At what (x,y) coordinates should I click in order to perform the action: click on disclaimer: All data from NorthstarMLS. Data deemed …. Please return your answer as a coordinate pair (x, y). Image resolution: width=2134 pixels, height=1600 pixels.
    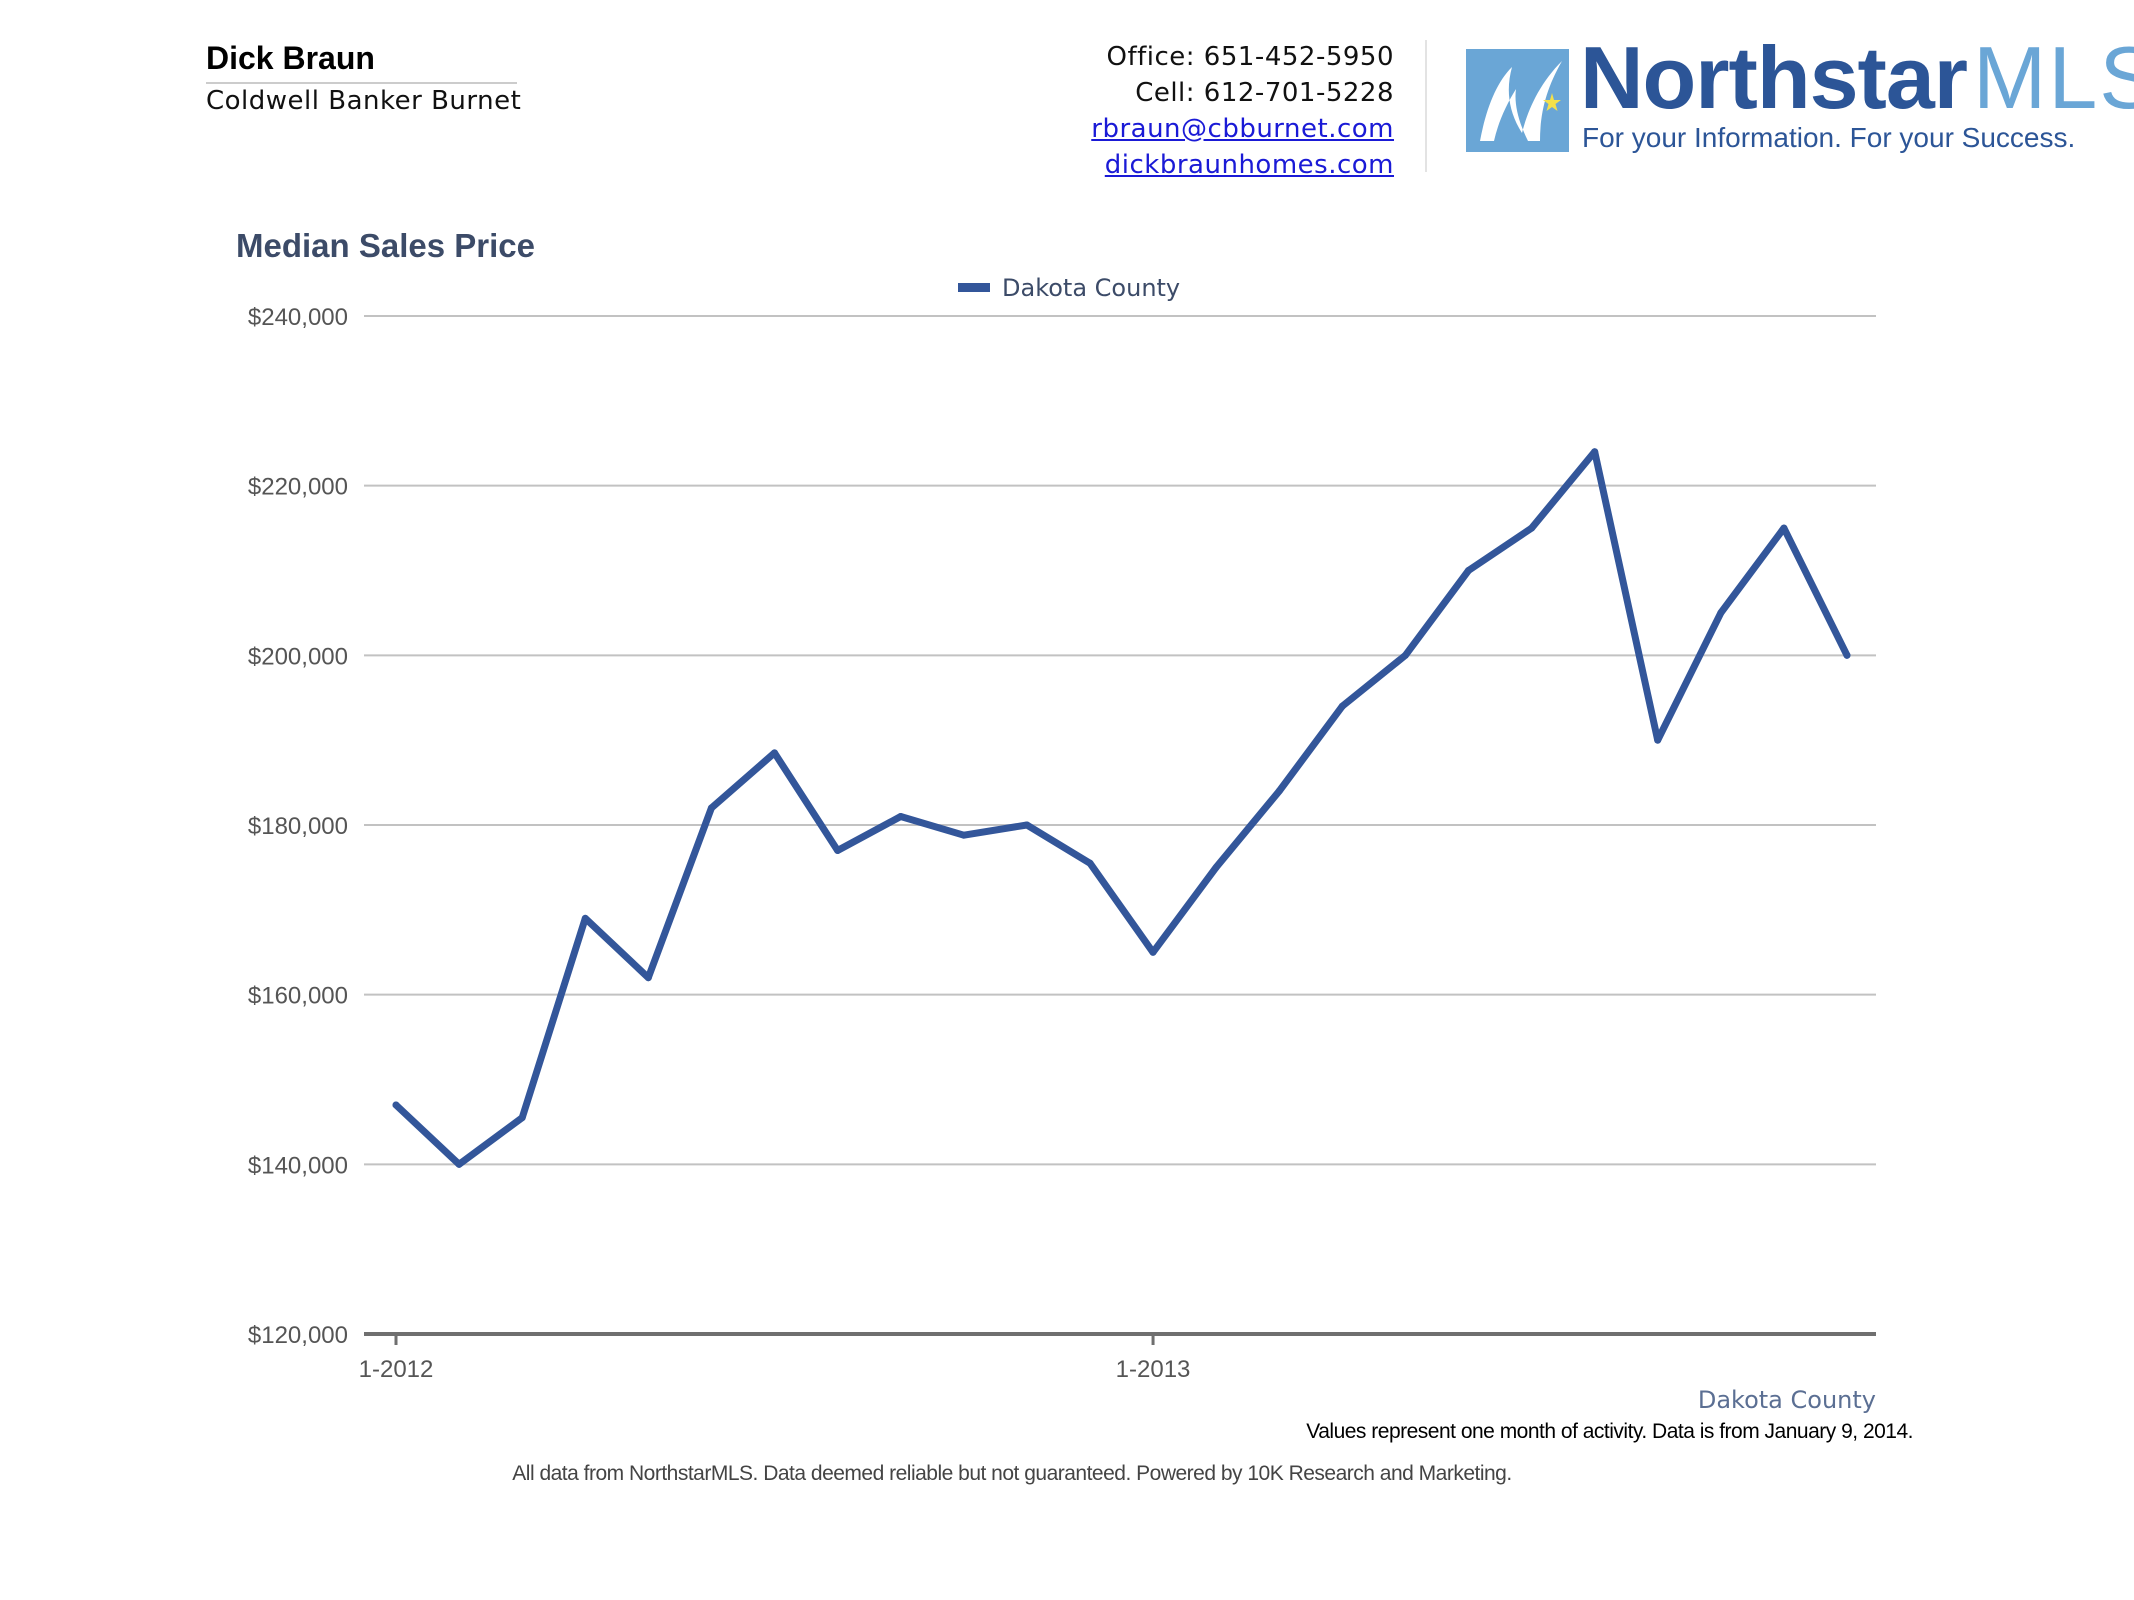
    Looking at the image, I should click on (1067, 1474).